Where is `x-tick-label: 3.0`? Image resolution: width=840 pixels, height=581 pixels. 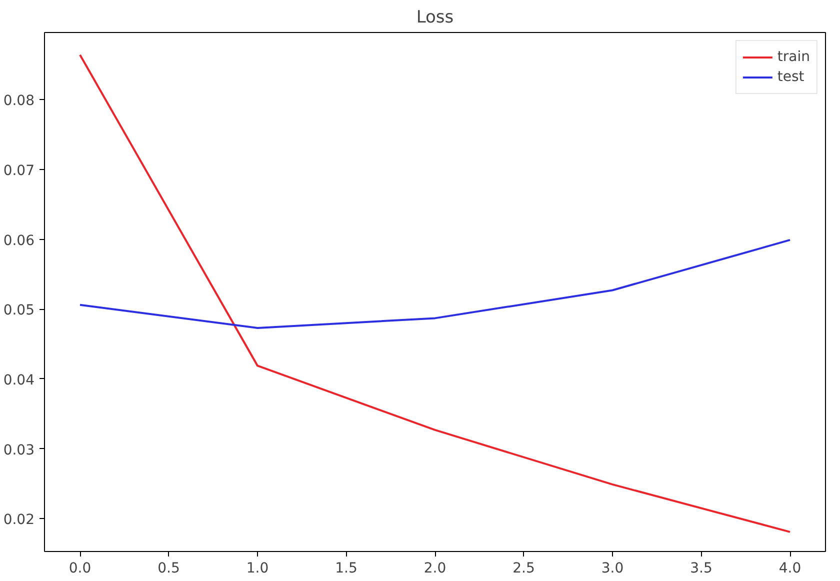 x-tick-label: 3.0 is located at coordinates (612, 568).